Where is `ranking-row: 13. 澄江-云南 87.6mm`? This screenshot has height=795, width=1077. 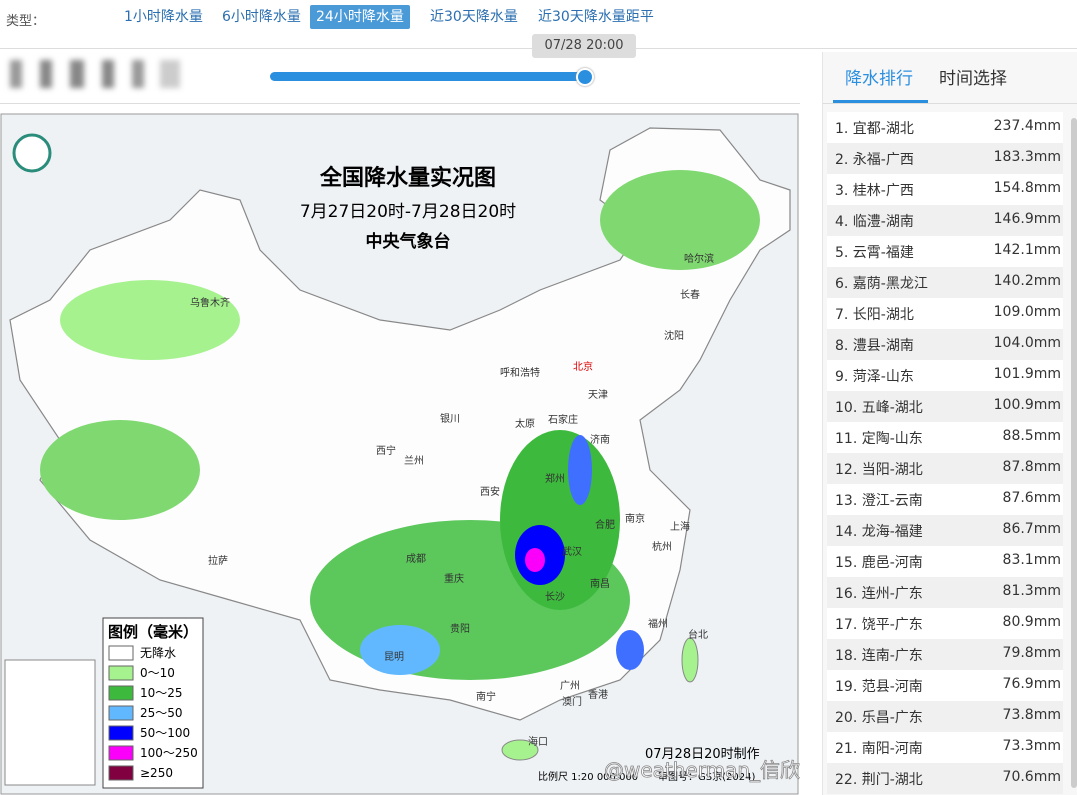
ranking-row: 13. 澄江-云南 87.6mm is located at coordinates (945, 499).